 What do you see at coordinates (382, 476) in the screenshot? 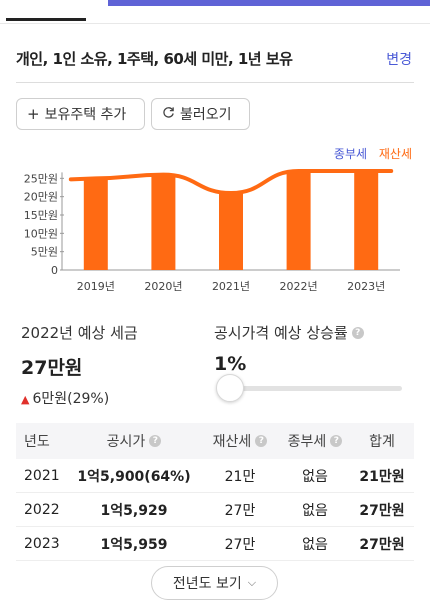
I see `cell-total: 21만원` at bounding box center [382, 476].